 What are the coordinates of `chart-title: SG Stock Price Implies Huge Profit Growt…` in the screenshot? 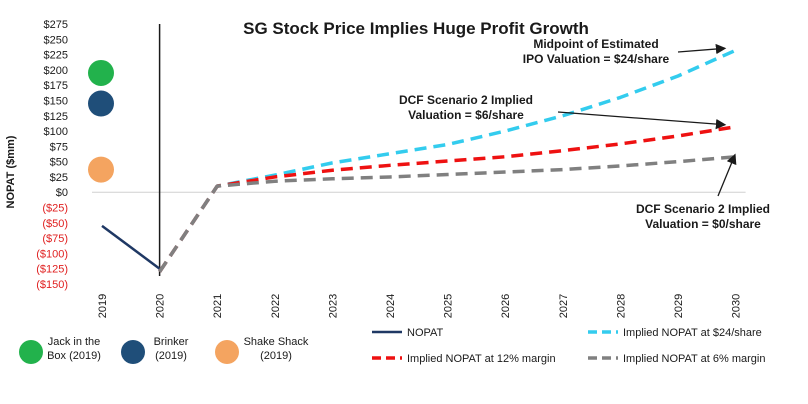 It's located at (416, 28).